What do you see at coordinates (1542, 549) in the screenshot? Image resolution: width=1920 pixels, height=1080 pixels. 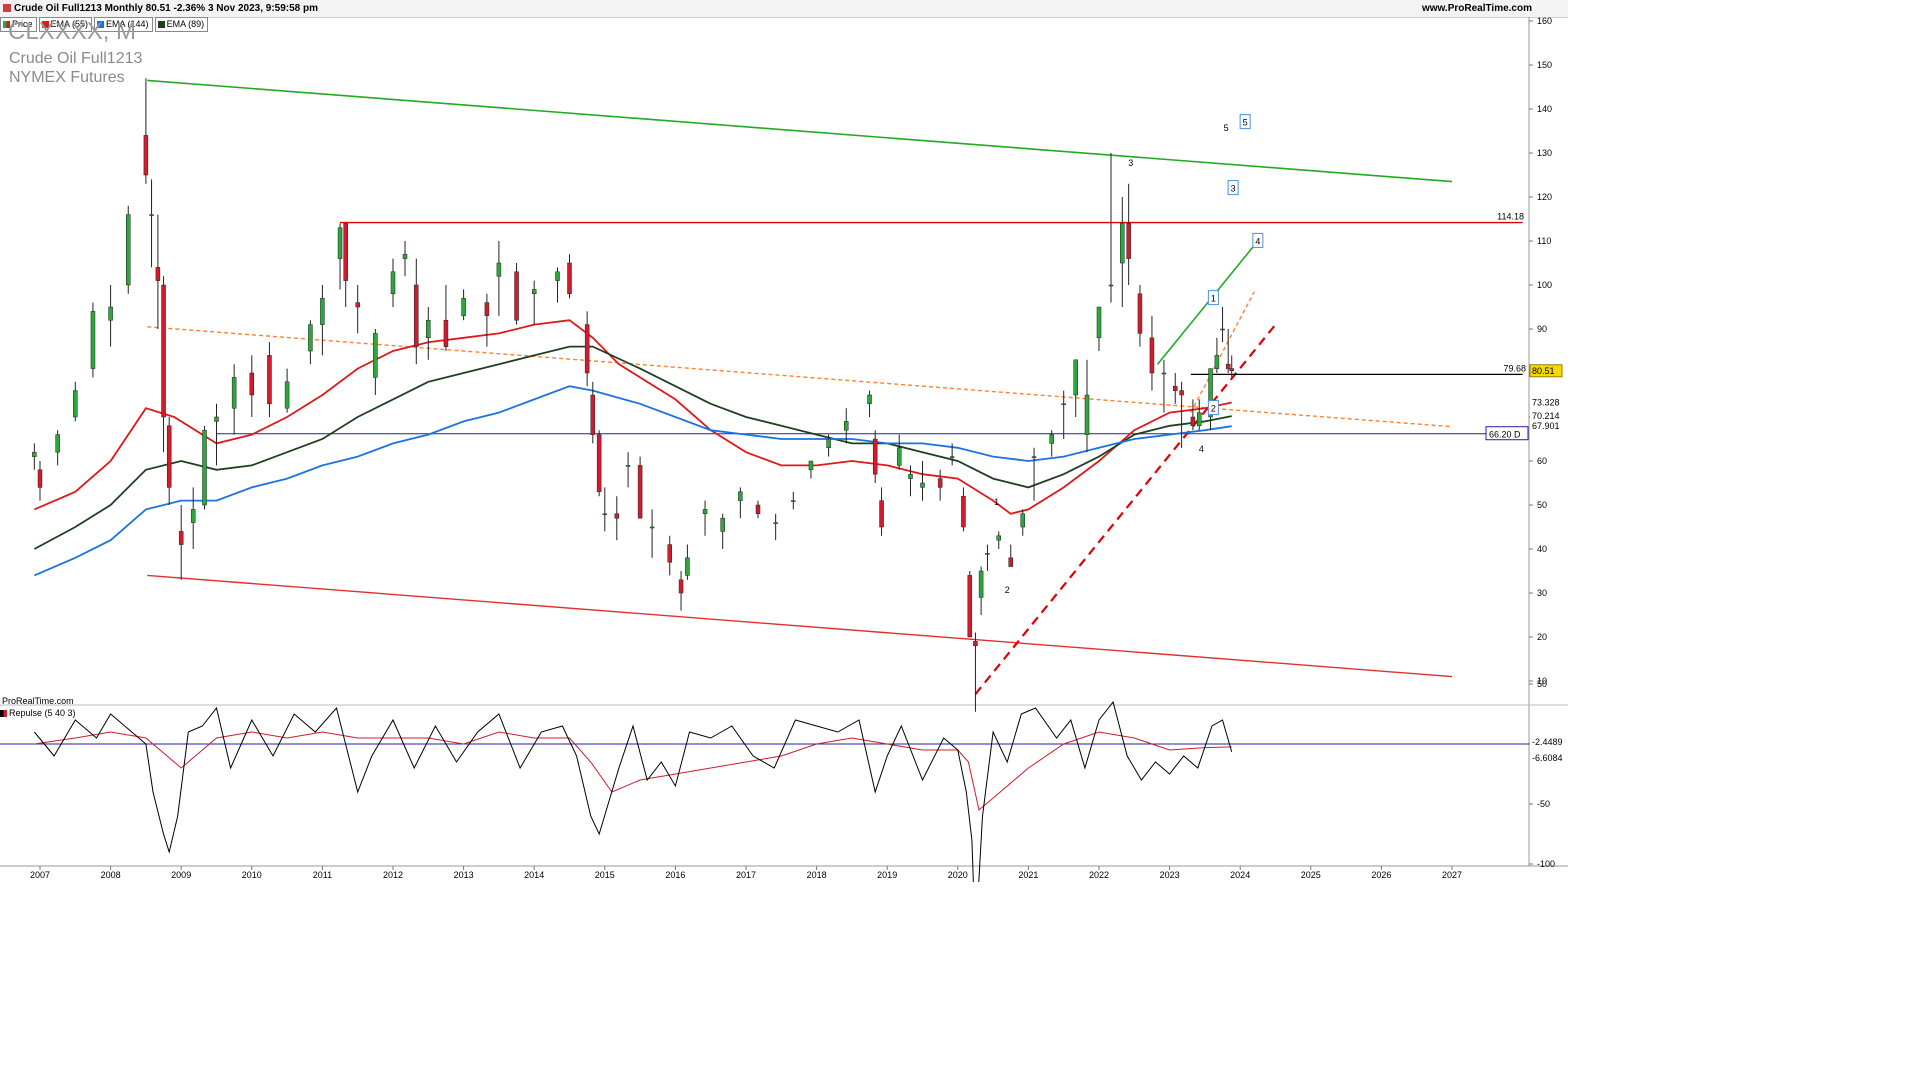 I see `y-tick-label: 40` at bounding box center [1542, 549].